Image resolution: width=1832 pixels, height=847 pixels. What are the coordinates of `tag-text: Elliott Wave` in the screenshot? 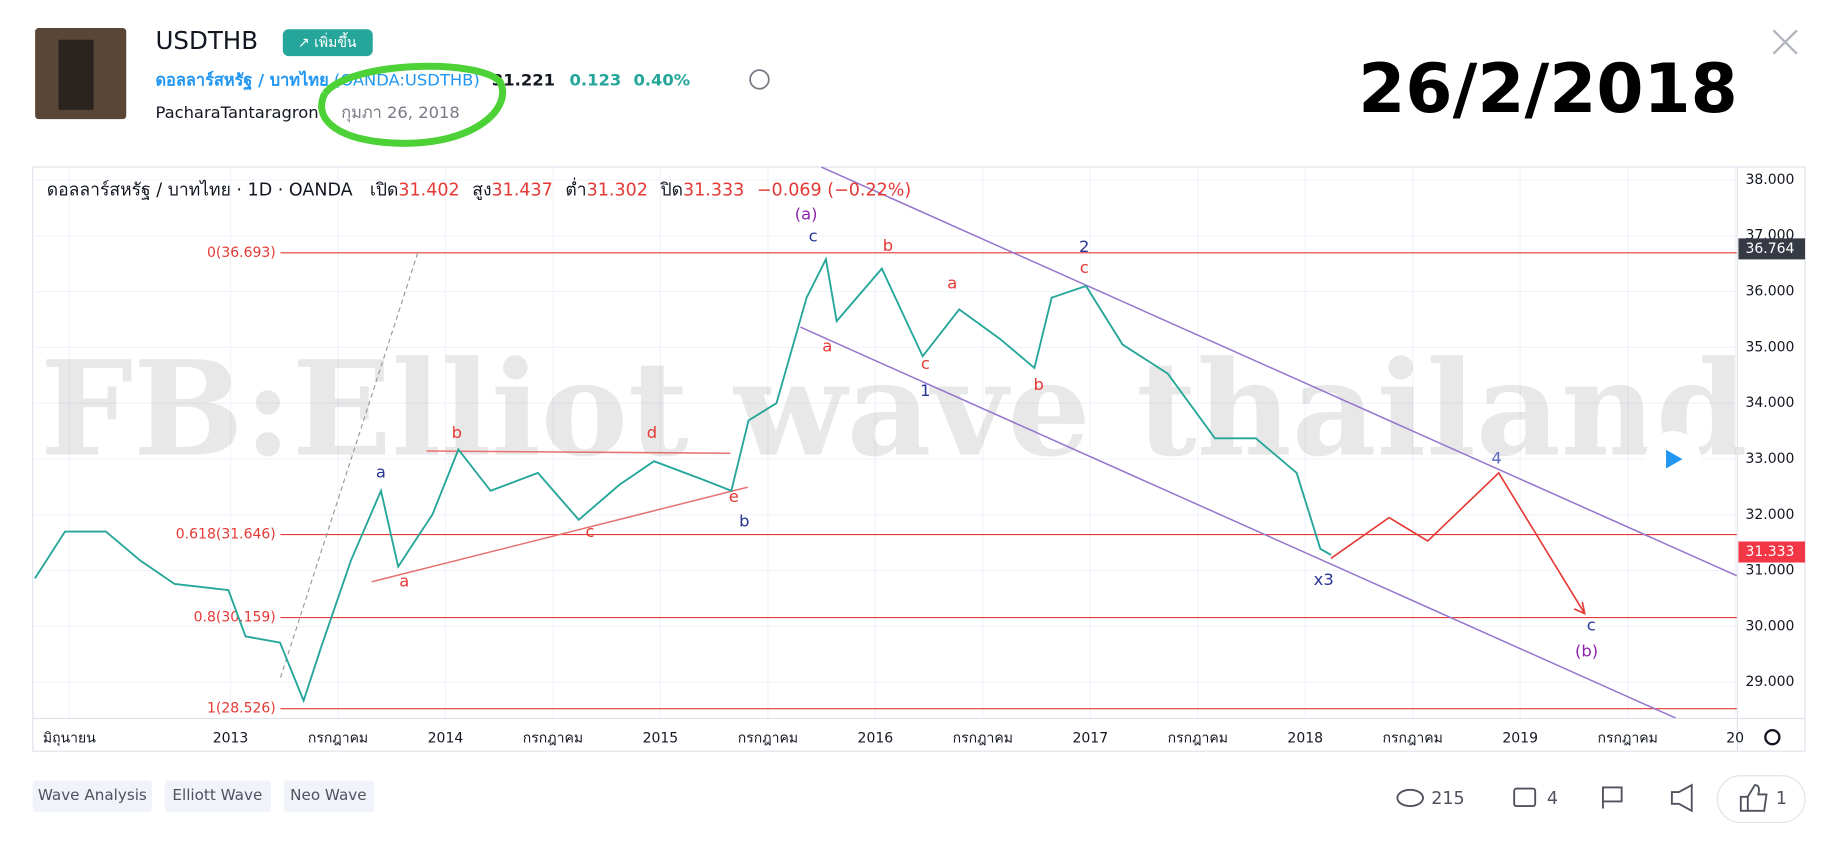 It's located at (217, 795).